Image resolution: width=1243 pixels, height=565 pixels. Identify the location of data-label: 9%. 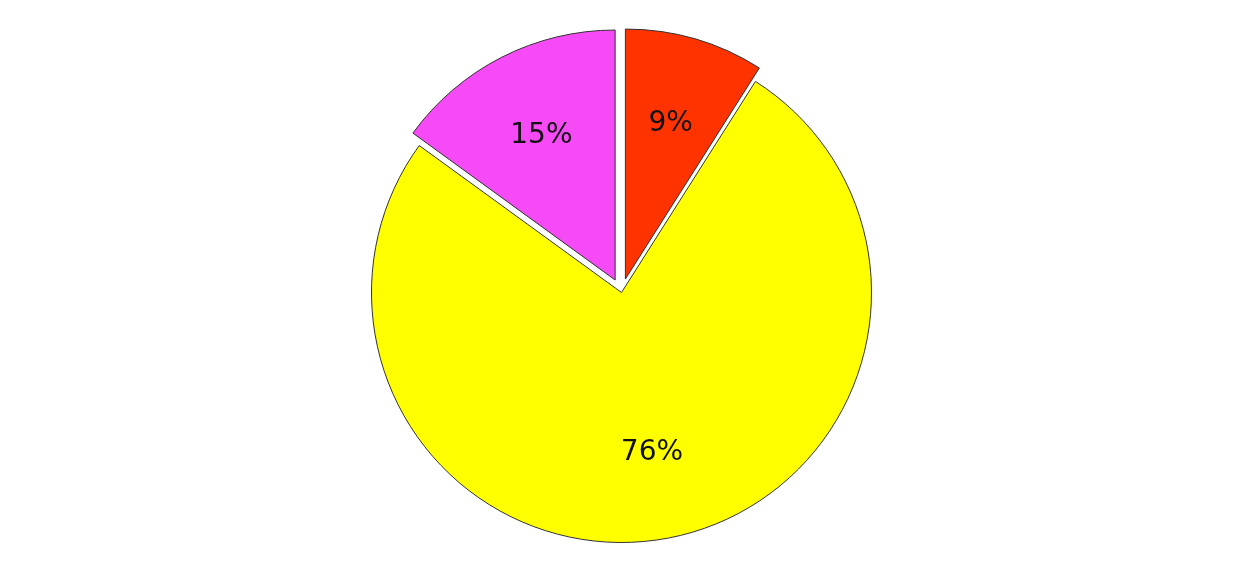
(670, 122).